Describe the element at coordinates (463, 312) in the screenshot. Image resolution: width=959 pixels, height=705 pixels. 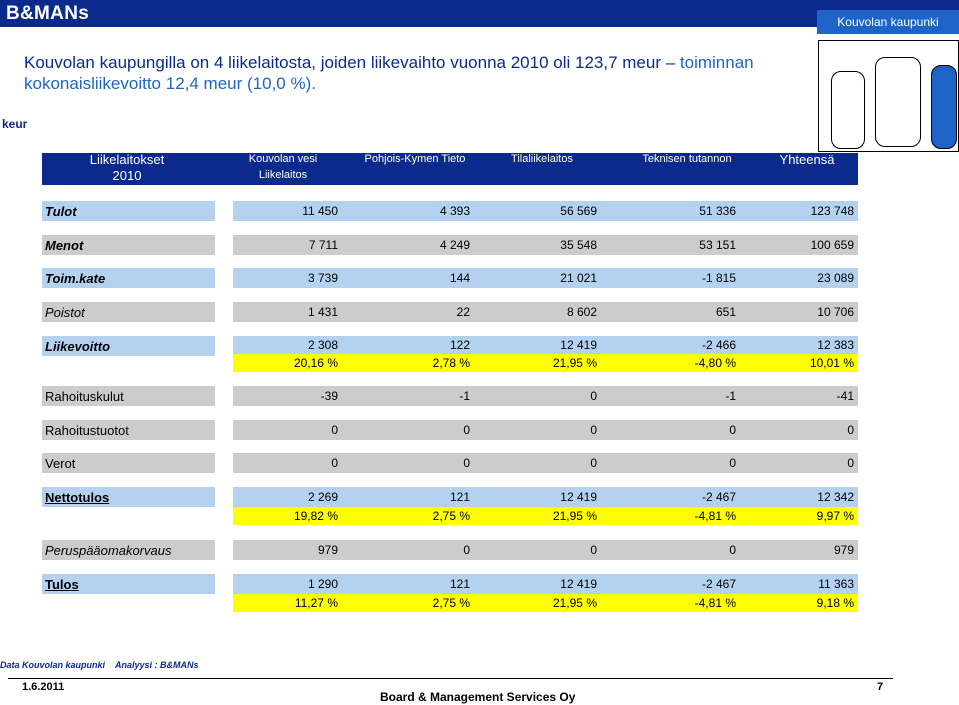
I see `table-cell: 22` at that location.